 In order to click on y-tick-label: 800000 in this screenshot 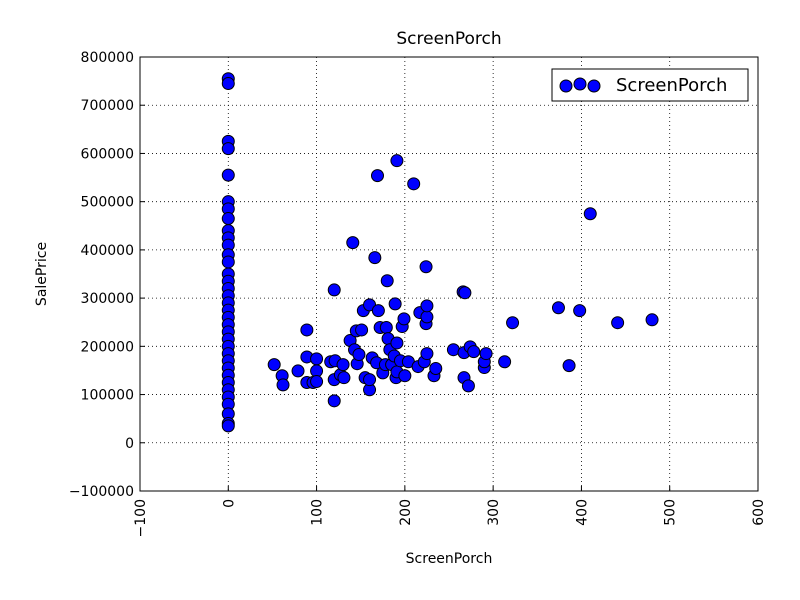, I will do `click(107, 58)`.